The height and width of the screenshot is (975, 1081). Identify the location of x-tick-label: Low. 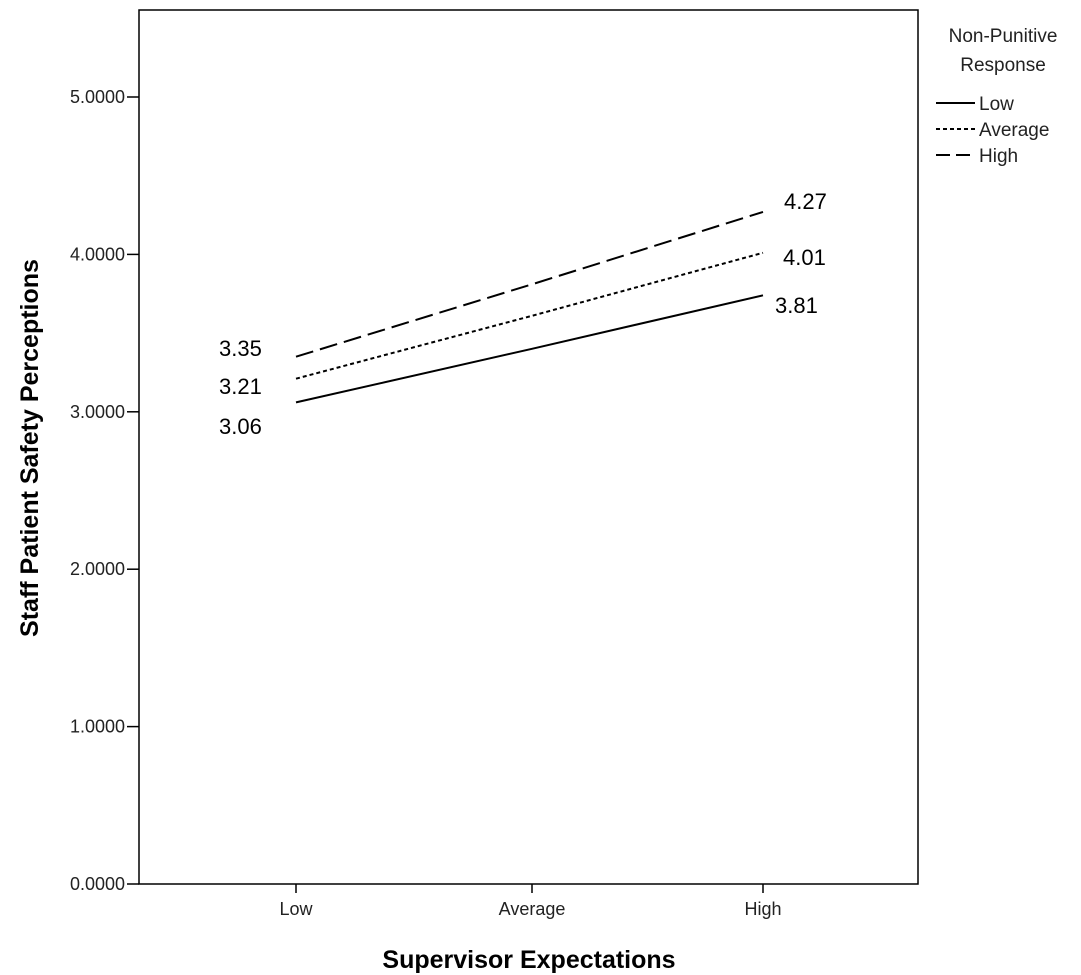
(296, 909).